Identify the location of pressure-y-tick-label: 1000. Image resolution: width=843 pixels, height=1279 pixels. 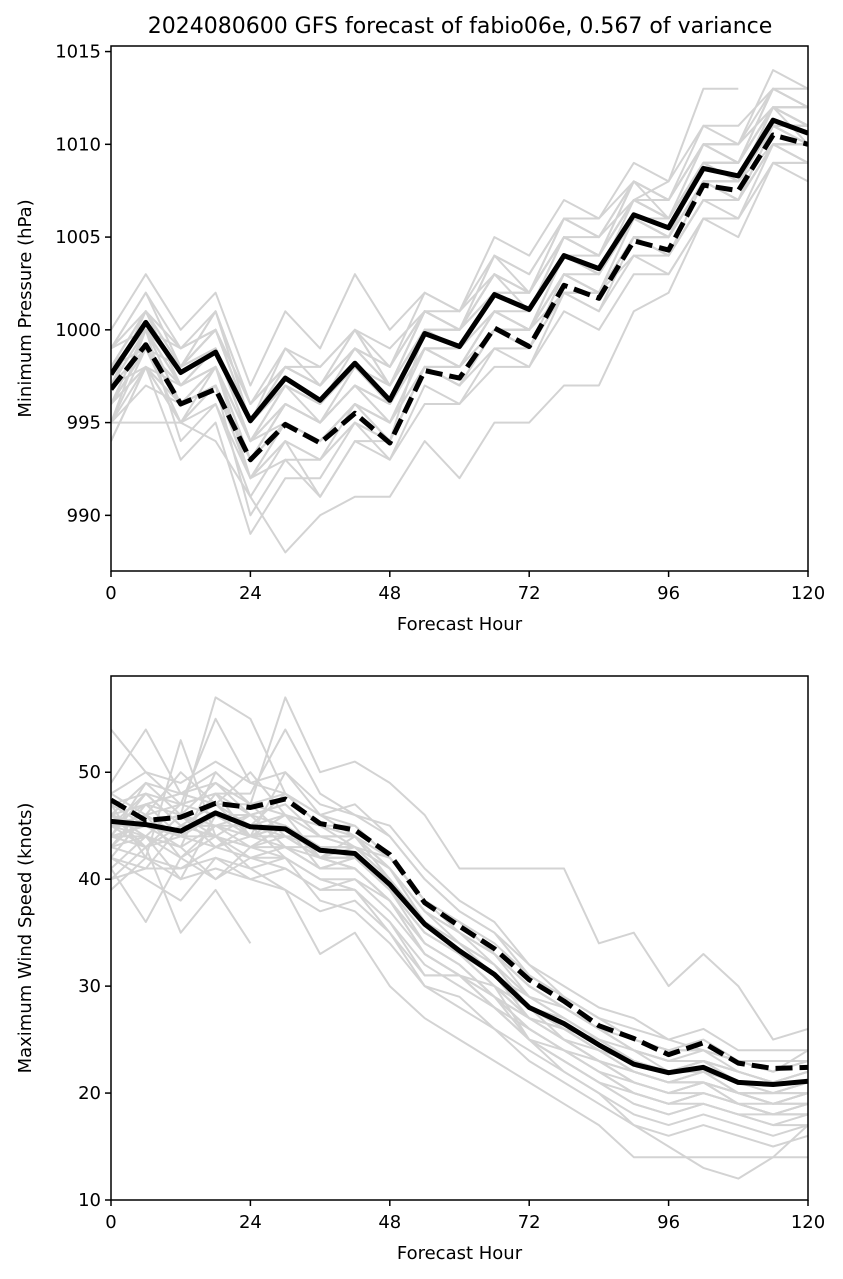
(78, 330).